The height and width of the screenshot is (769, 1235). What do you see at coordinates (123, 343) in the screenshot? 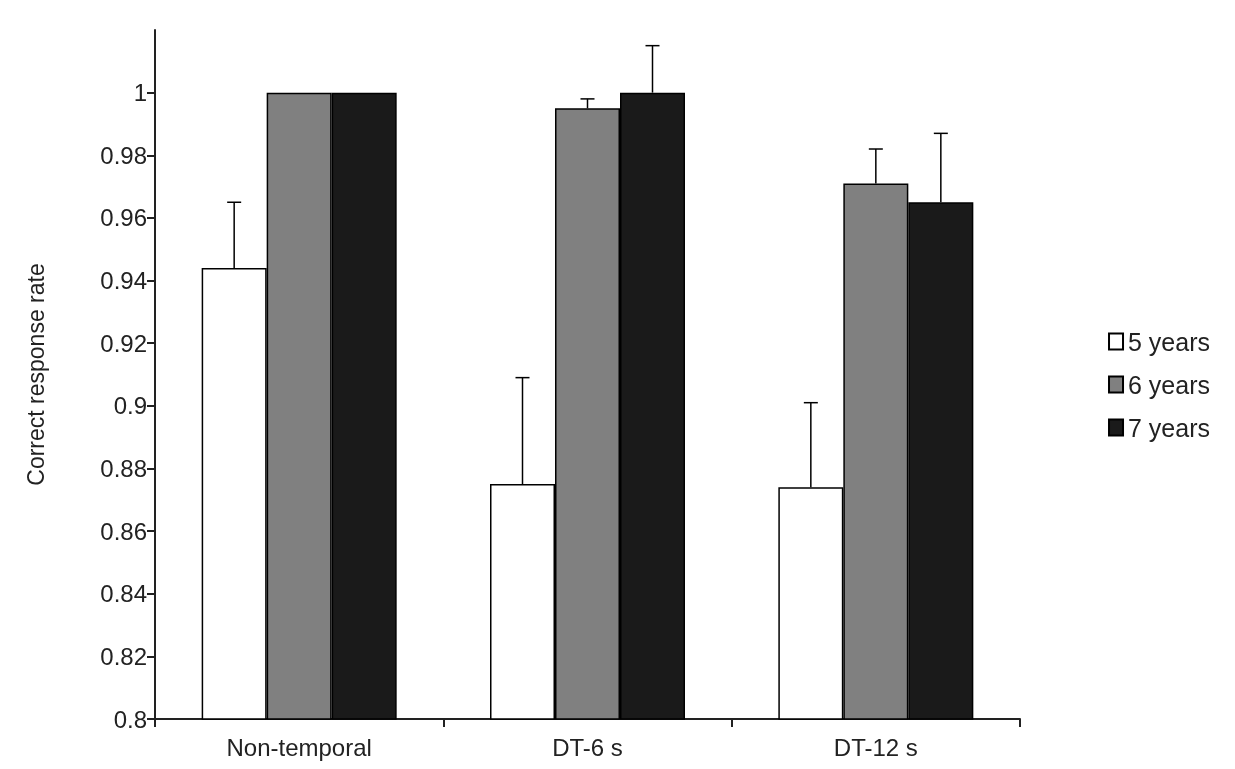
I see `y-tick-label: 0.92` at bounding box center [123, 343].